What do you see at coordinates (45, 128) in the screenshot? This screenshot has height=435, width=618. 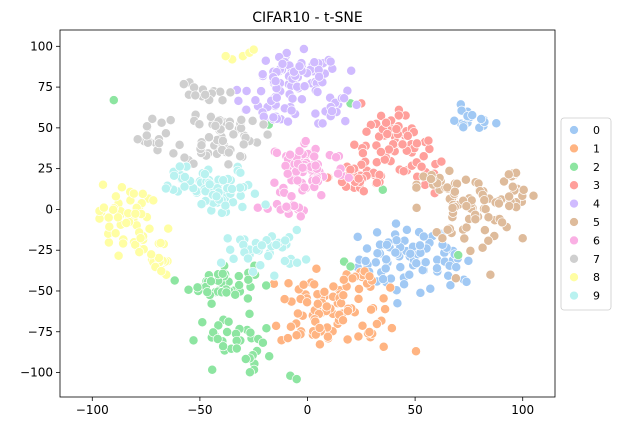 I see `y-tick-label: 50` at bounding box center [45, 128].